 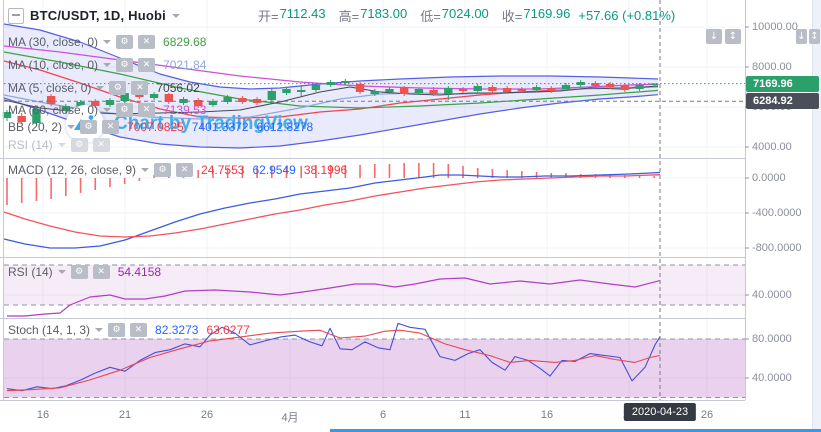 What do you see at coordinates (290, 418) in the screenshot?
I see `time-axis-label: 4月` at bounding box center [290, 418].